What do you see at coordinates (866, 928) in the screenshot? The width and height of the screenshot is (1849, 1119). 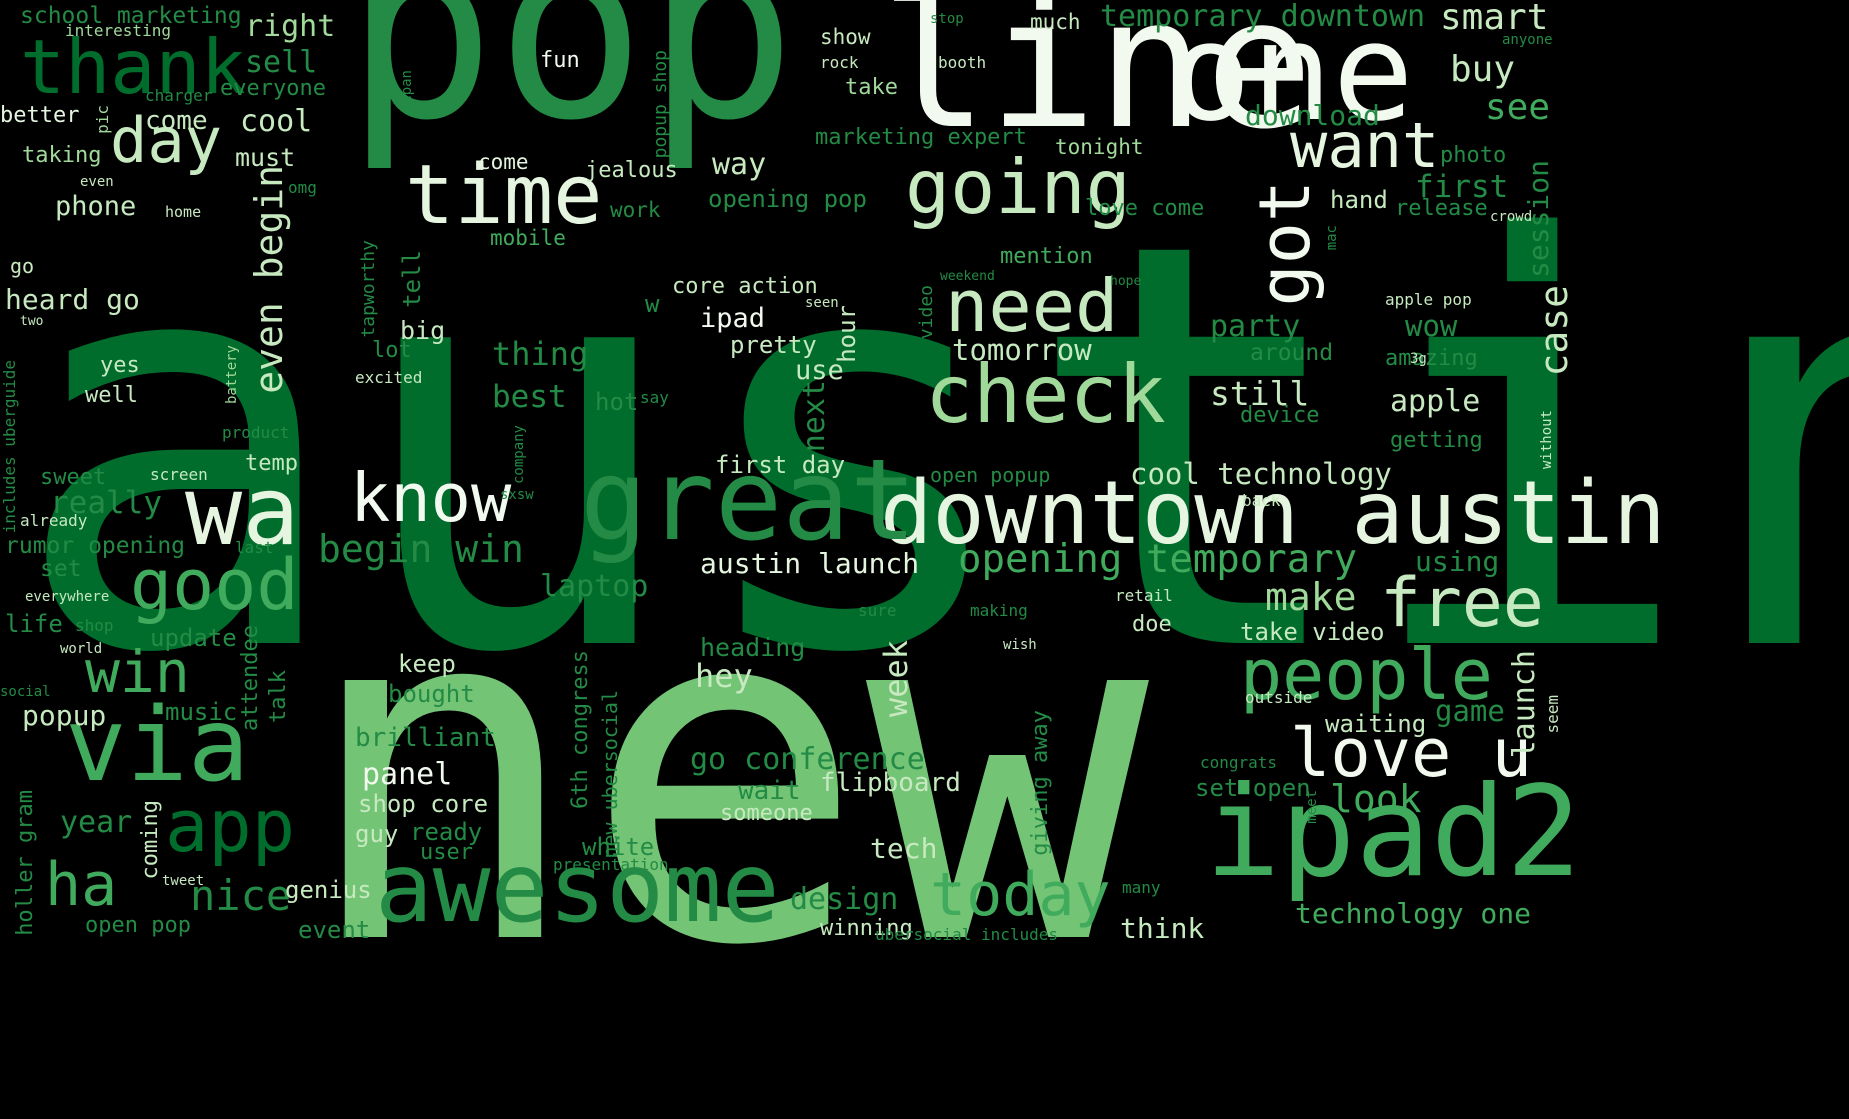 I see `word: winning` at bounding box center [866, 928].